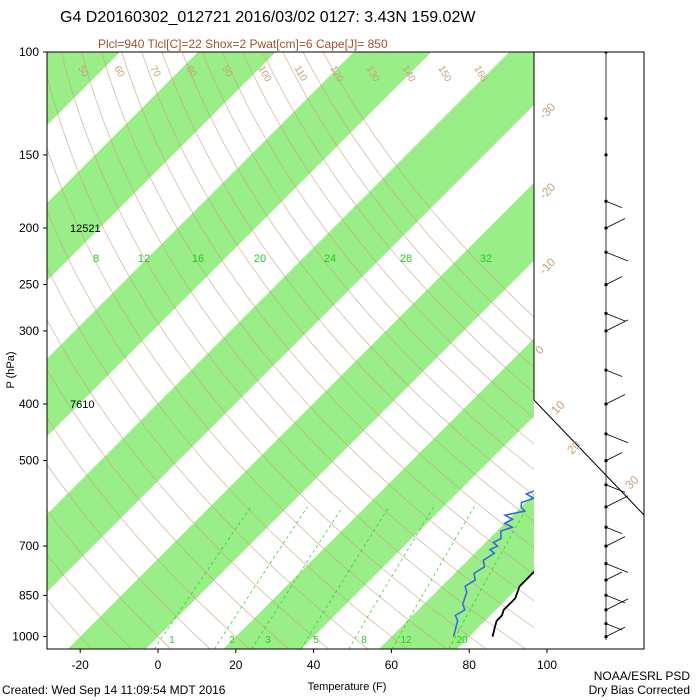 The image size is (700, 700). What do you see at coordinates (226, 72) in the screenshot?
I see `dry-adiabat-label: 90` at bounding box center [226, 72].